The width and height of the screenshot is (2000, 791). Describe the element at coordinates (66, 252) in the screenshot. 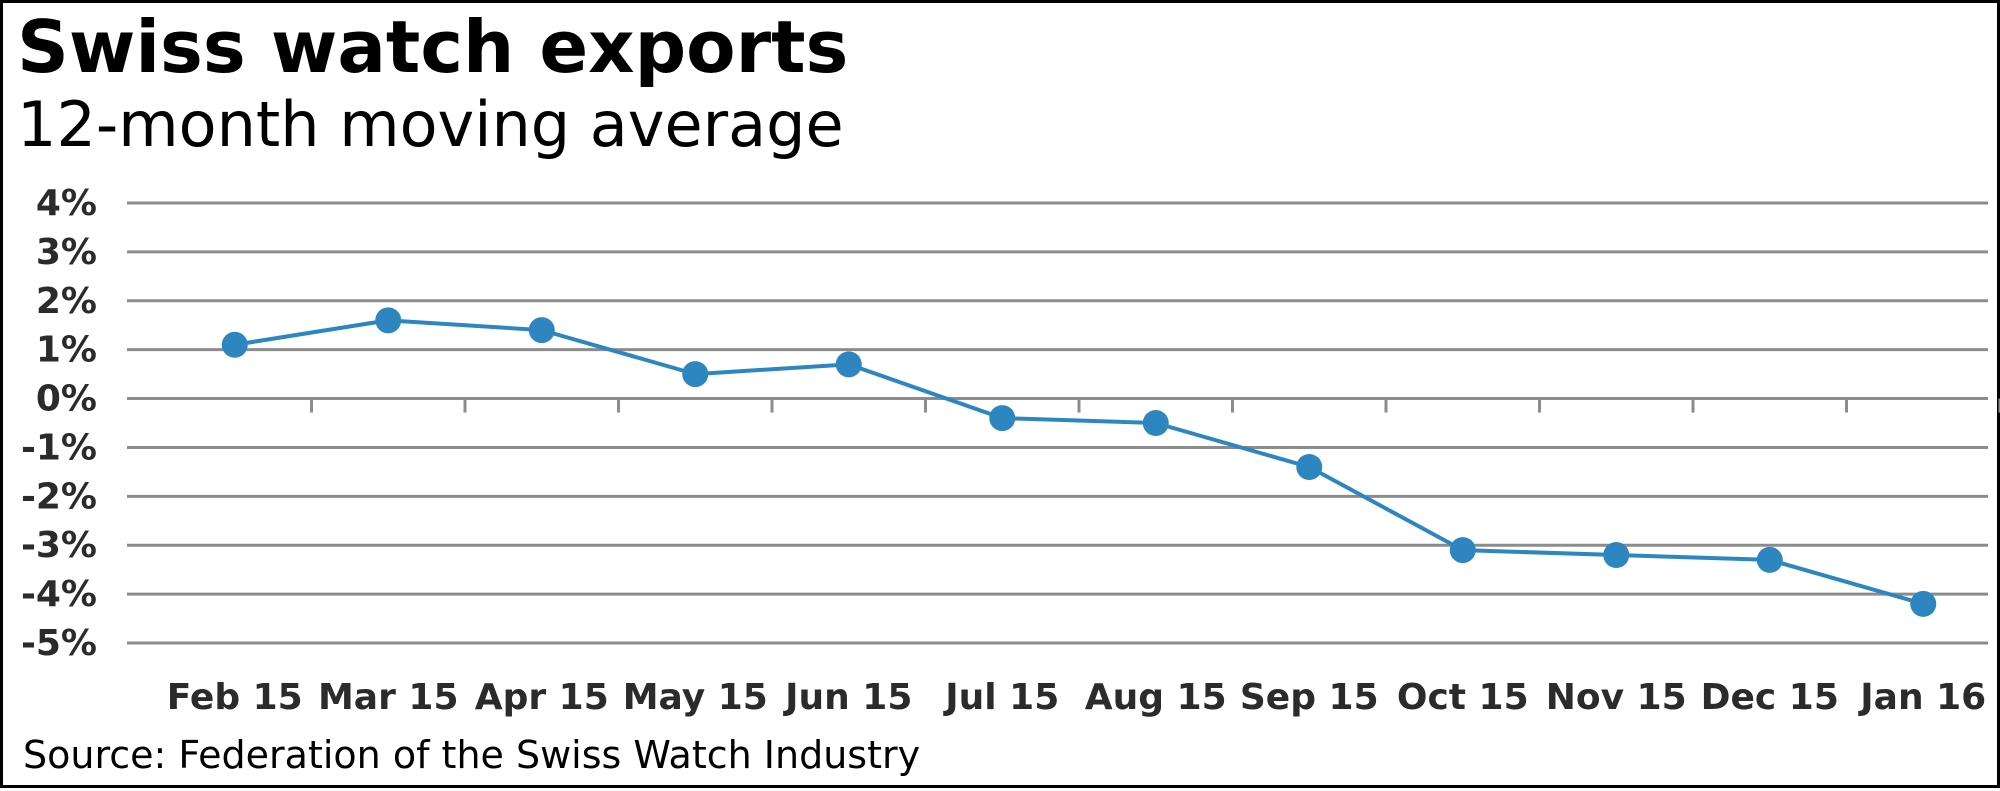

I see `y-tick-label: 3%` at that location.